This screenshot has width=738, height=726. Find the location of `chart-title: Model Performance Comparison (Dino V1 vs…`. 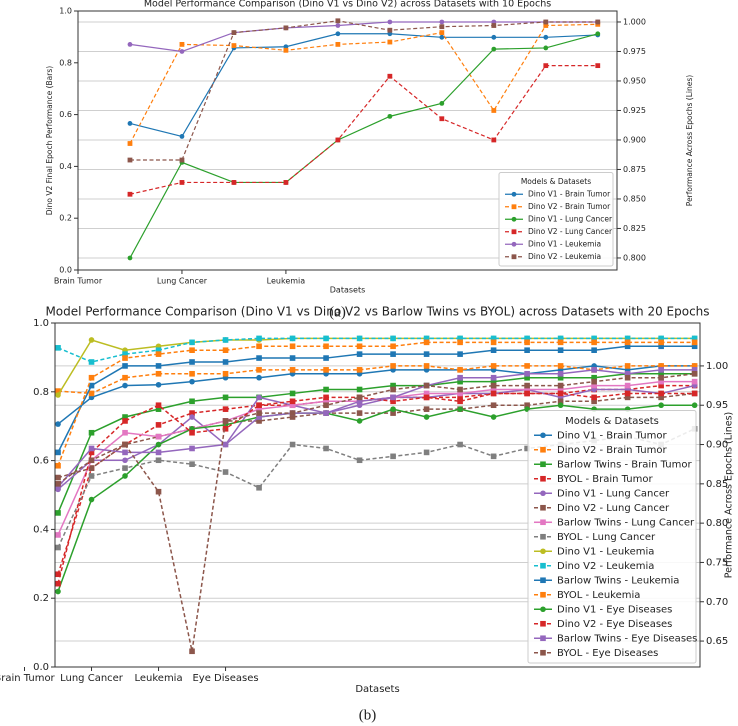

chart-title: Model Performance Comparison (Dino V1 vs… is located at coordinates (347, 5).